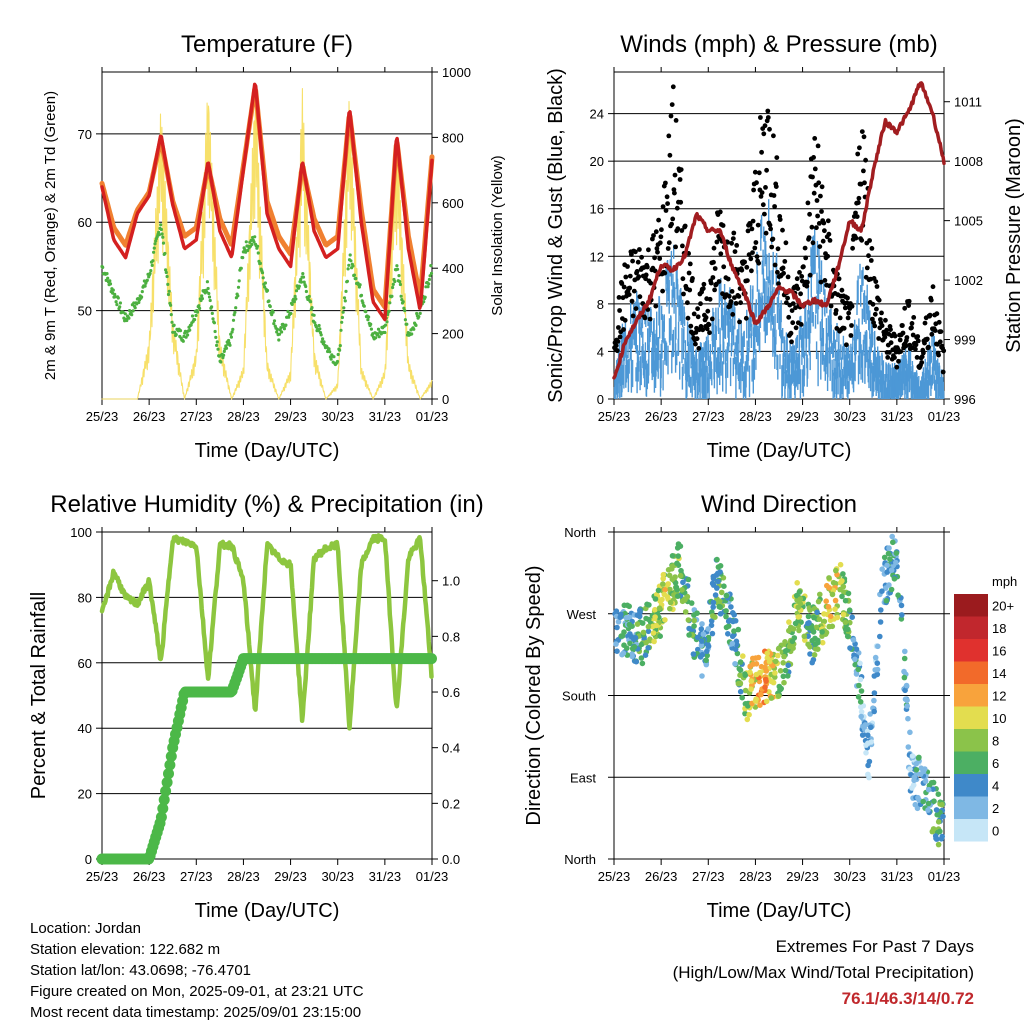 The image size is (1024, 1024). Describe the element at coordinates (708, 876) in the screenshot. I see `x-tick-label: 27/23` at that location.